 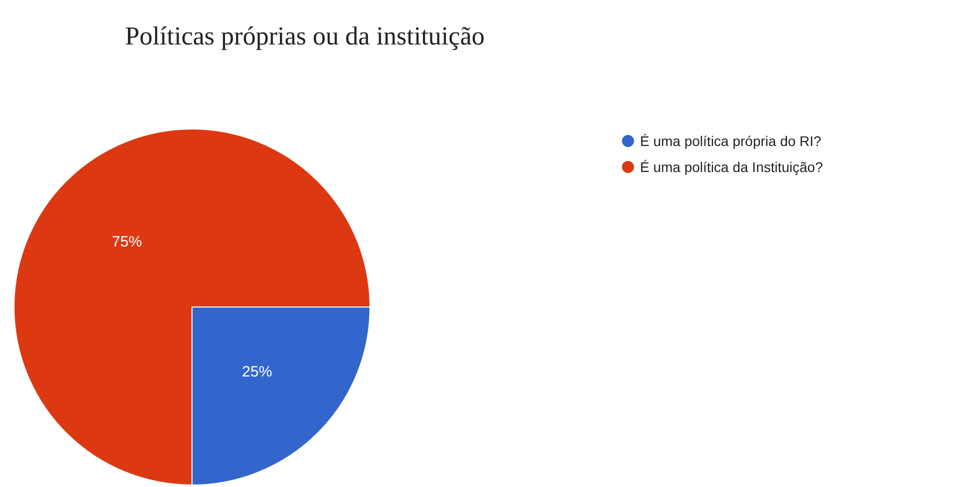 I want to click on legend-label: É uma política própria do RI?, so click(x=731, y=141).